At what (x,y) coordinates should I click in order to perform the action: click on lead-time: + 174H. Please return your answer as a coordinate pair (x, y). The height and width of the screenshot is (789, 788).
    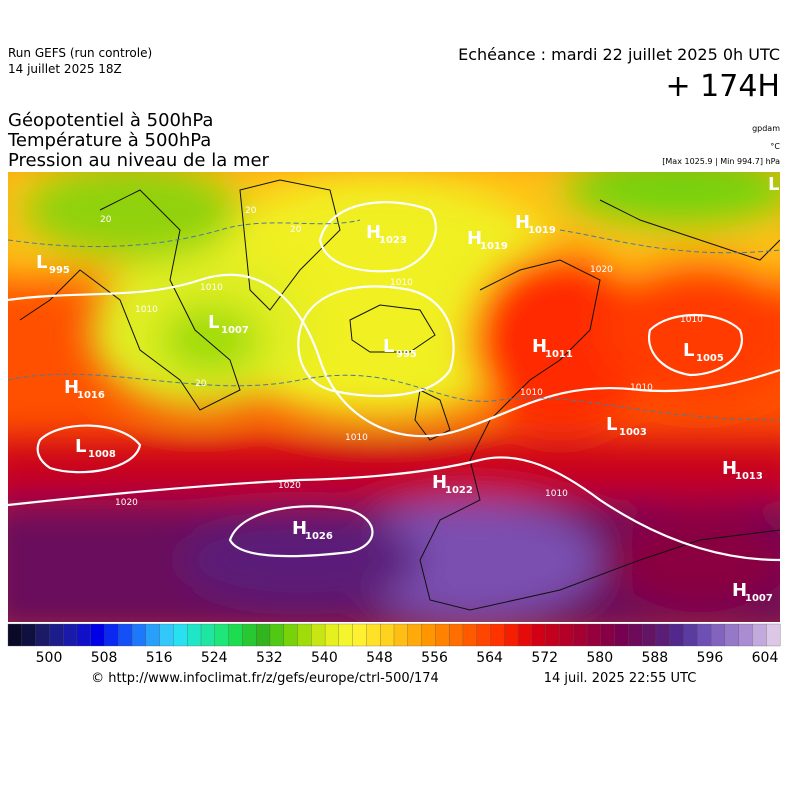
    Looking at the image, I should click on (723, 86).